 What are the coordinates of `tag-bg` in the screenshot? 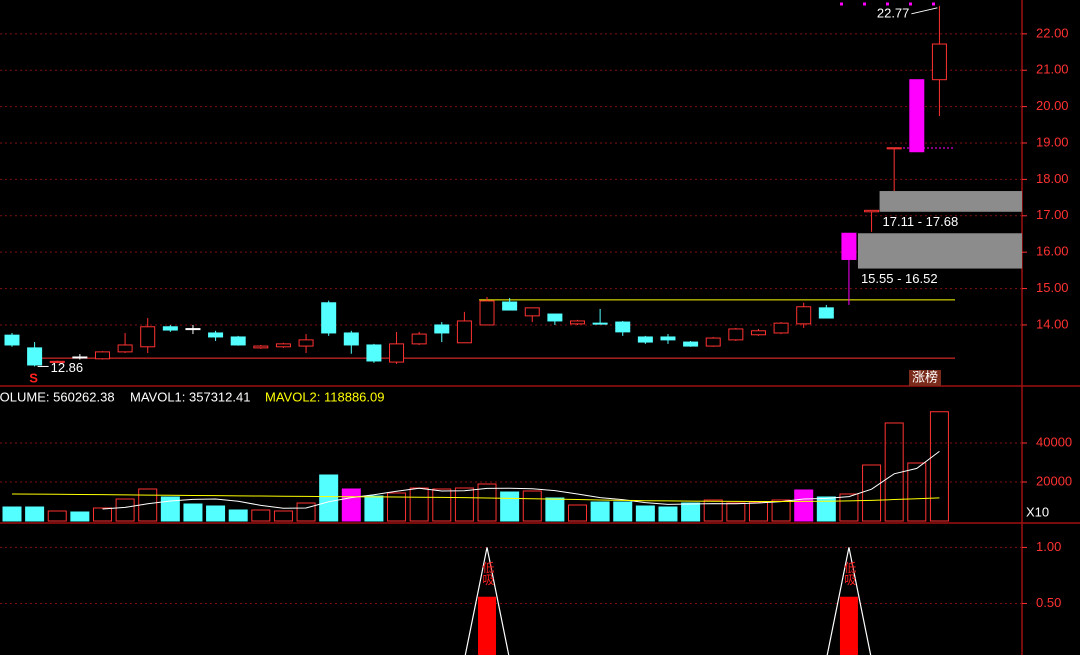 It's located at (925, 378).